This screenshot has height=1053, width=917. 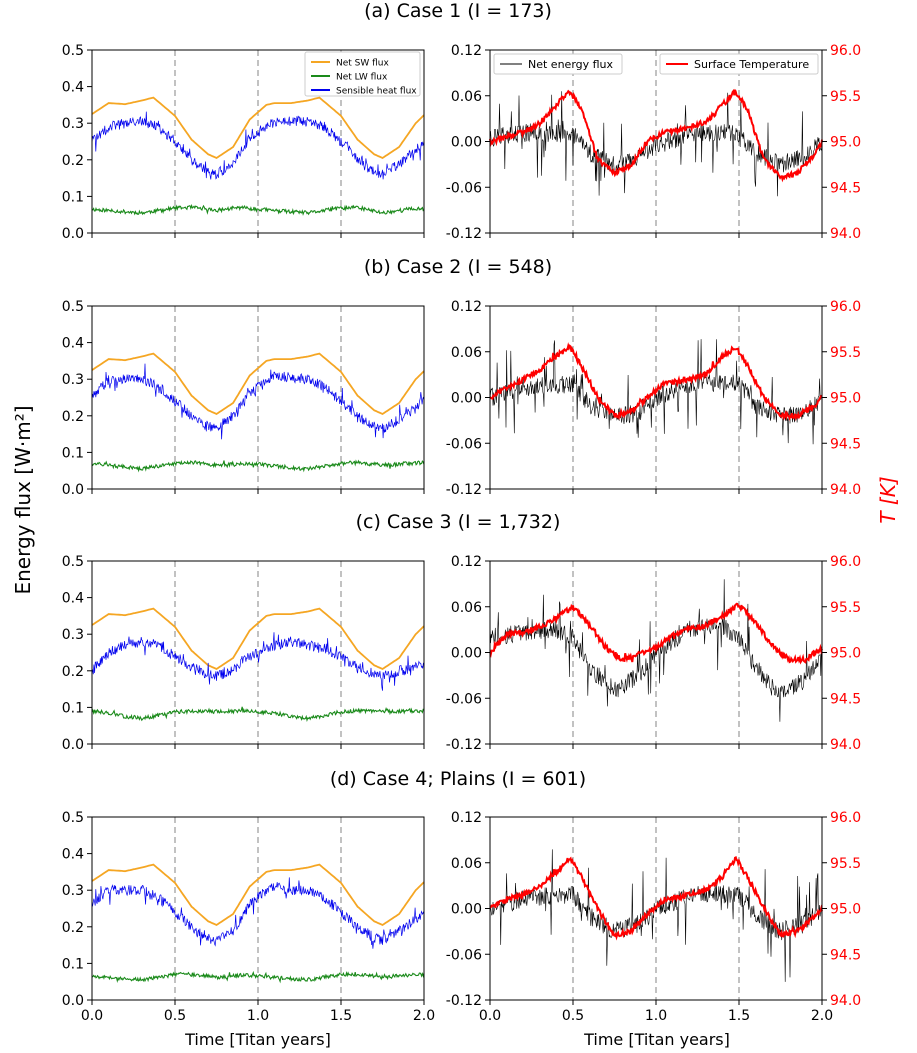 I want to click on legend-net: Net energy flux, so click(x=558, y=64).